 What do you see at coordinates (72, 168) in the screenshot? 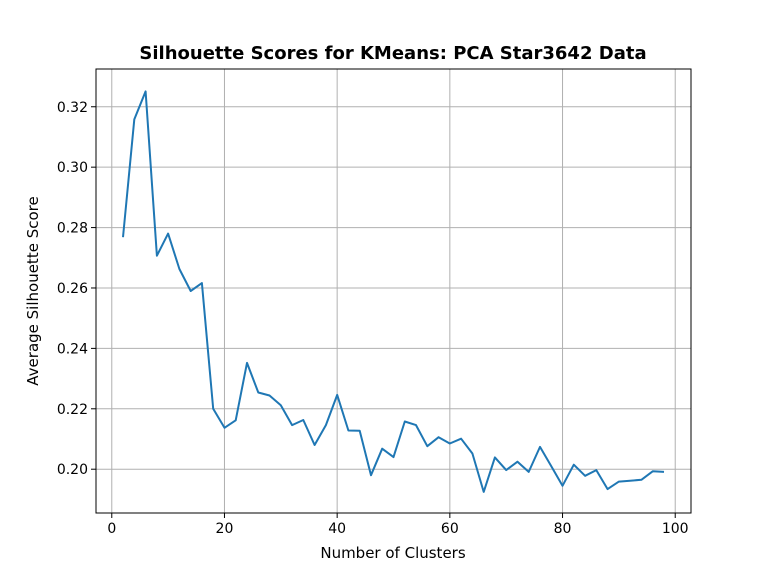
I see `y-tick-label: 0.30` at bounding box center [72, 168].